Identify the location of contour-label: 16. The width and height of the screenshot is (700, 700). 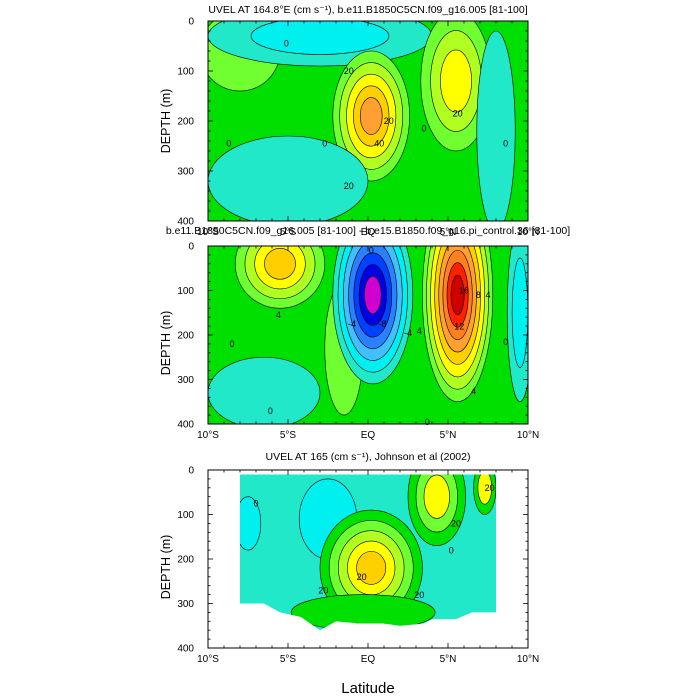
(464, 291).